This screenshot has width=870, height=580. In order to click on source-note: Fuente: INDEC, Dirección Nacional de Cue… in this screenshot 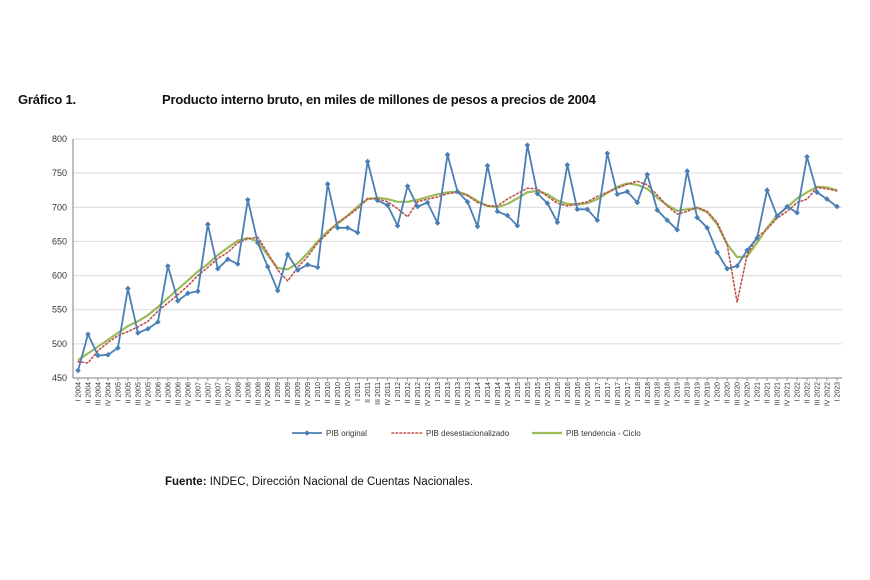, I will do `click(319, 482)`.